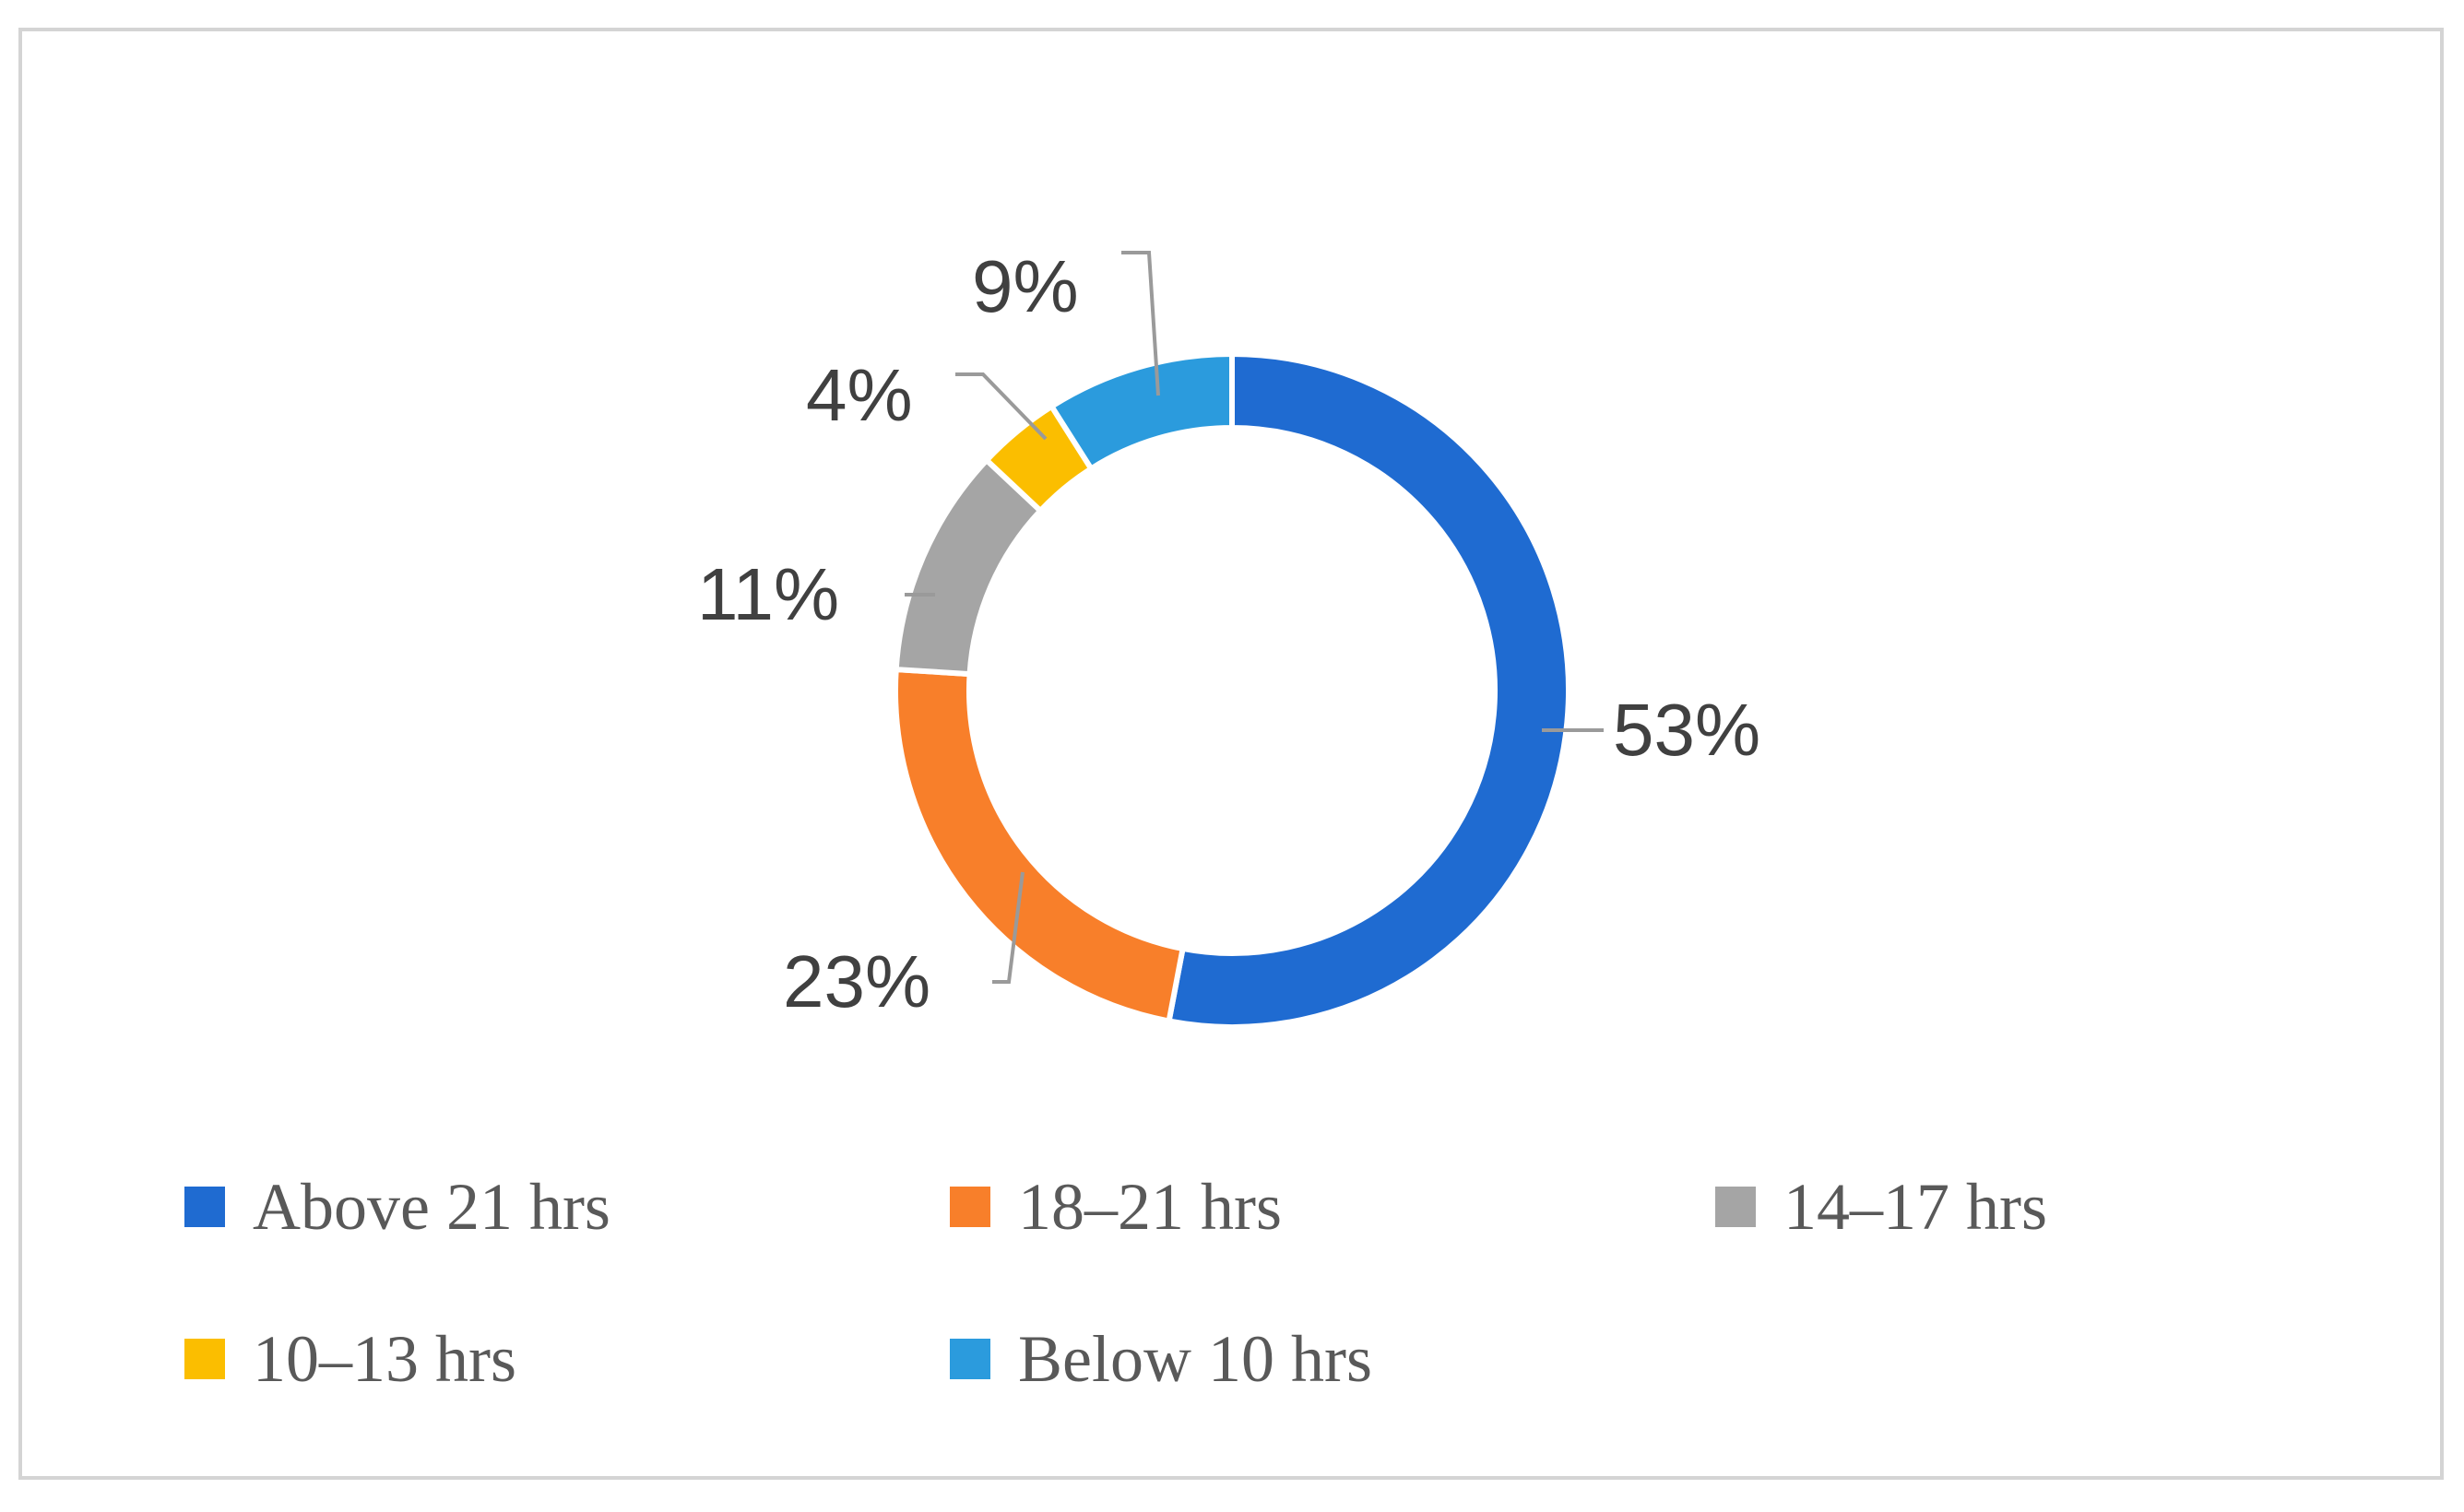 The height and width of the screenshot is (1512, 2464). Describe the element at coordinates (857, 981) in the screenshot. I see `data-label-18-21: 23%` at that location.